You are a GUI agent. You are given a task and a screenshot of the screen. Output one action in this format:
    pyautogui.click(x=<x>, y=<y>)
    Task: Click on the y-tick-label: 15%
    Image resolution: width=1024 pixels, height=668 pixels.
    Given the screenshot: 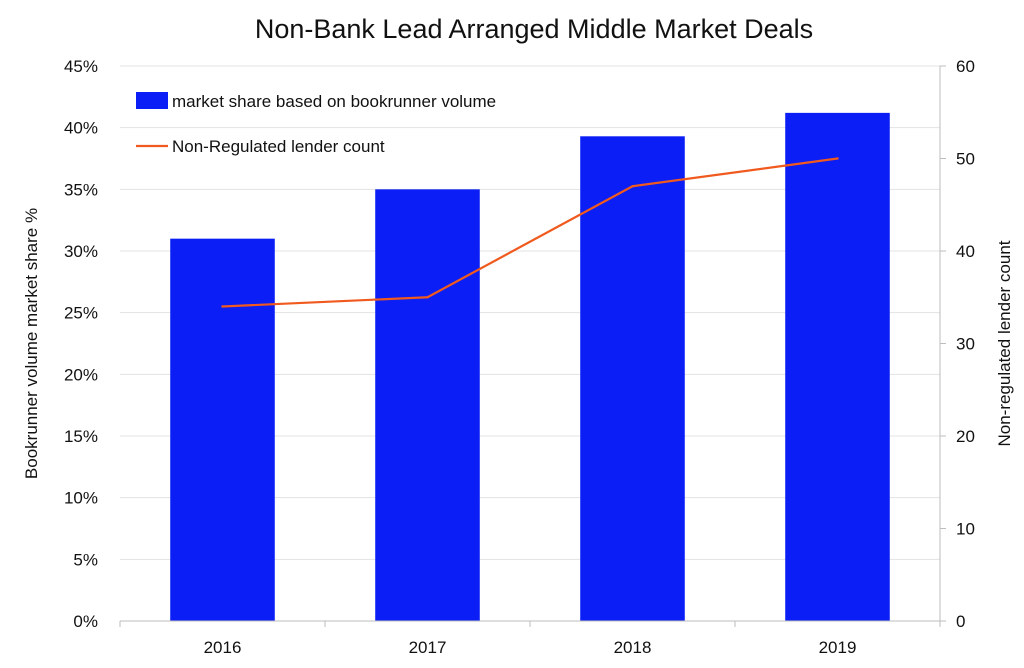 What is the action you would take?
    pyautogui.click(x=81, y=436)
    